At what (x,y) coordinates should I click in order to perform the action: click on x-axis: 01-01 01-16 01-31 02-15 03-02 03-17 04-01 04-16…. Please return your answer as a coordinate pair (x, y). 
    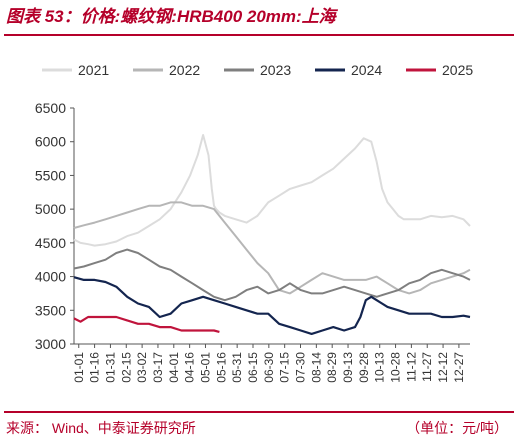
    Looking at the image, I should click on (271, 363).